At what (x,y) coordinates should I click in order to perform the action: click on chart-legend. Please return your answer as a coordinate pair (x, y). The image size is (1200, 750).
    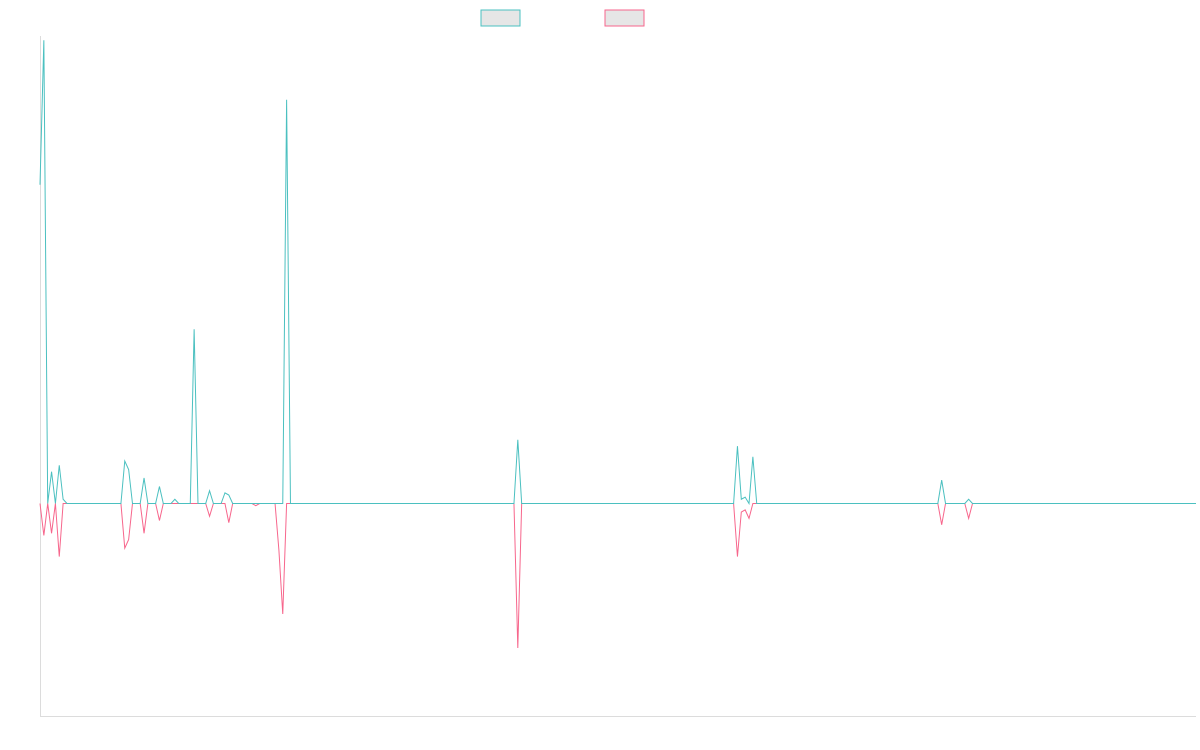
    Looking at the image, I should click on (562, 18).